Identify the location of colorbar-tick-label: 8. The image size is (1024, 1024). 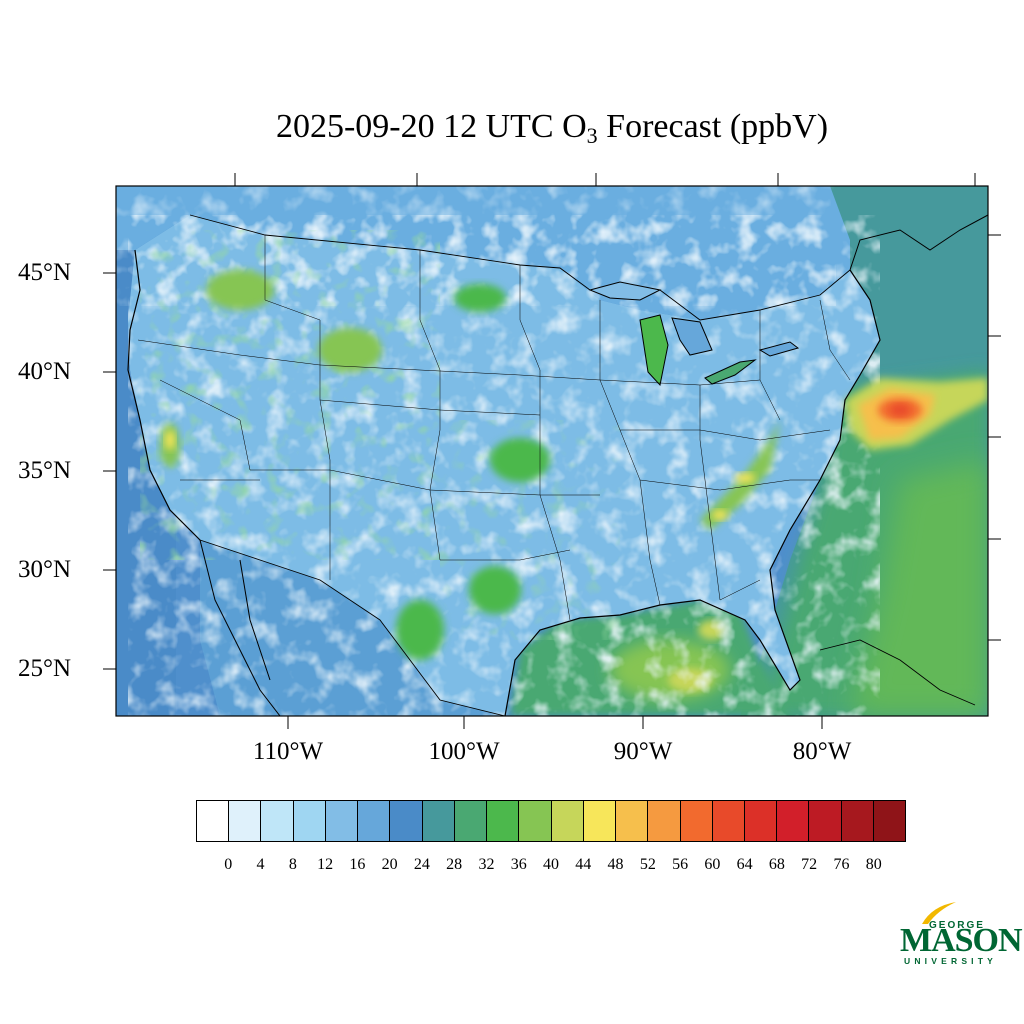
(292, 864).